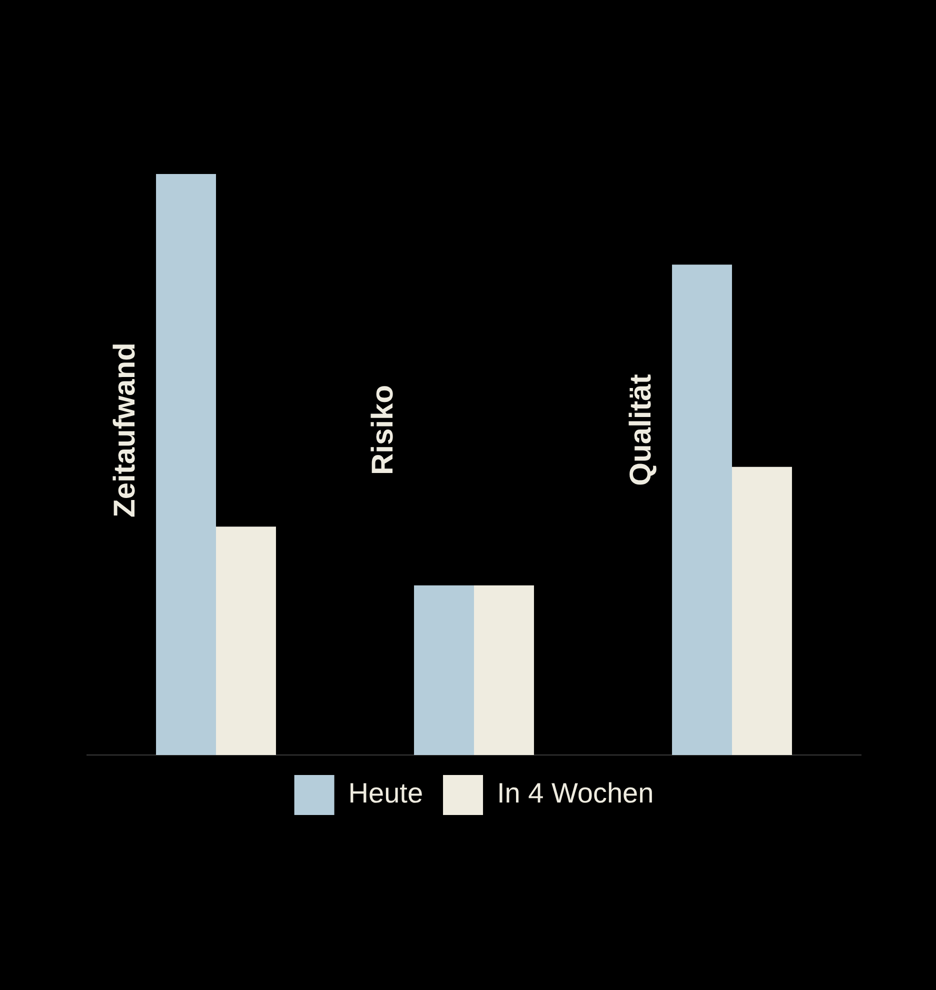 The image size is (936, 990). I want to click on legend-label: In 4 Wochen, so click(575, 793).